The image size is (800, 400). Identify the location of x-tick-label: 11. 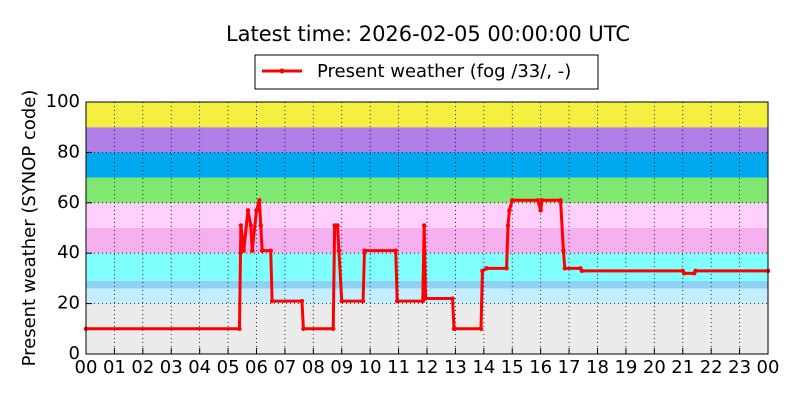
(398, 367).